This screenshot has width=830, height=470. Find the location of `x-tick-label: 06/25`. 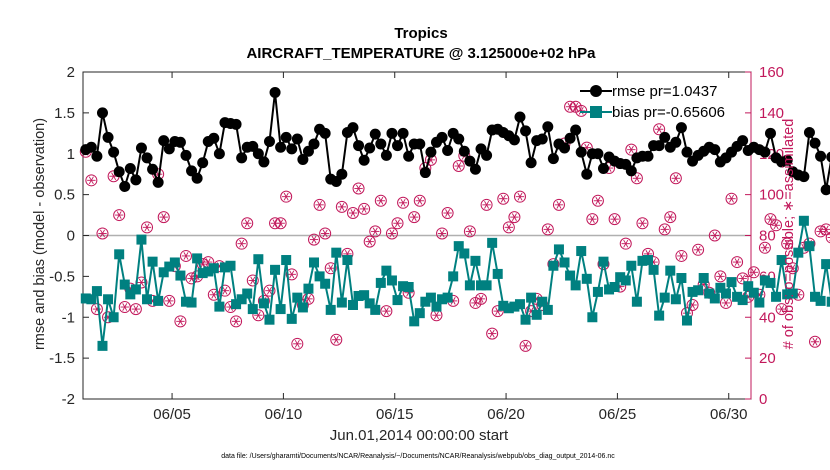

x-tick-label: 06/25 is located at coordinates (618, 414).